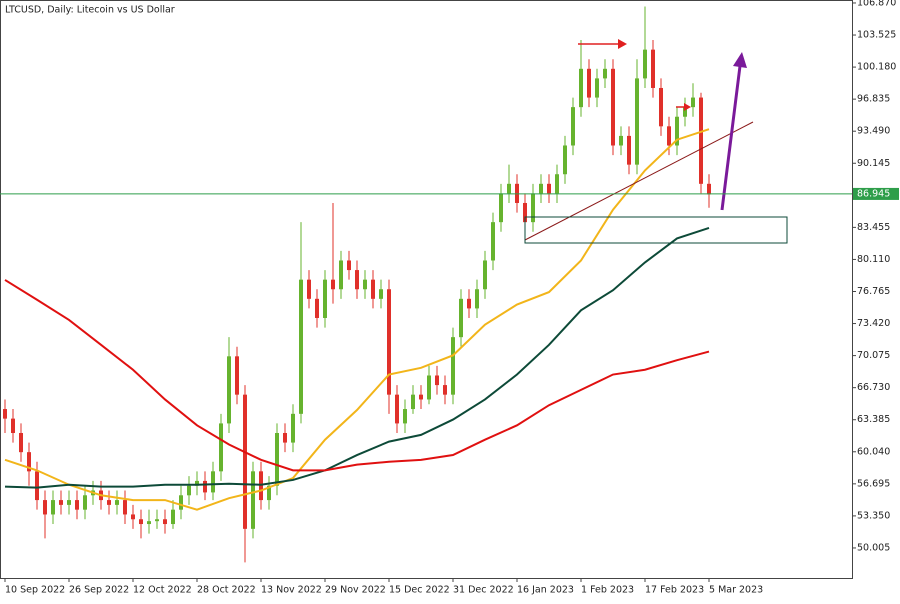 This screenshot has width=900, height=604. I want to click on y-tick-label: 60.040, so click(873, 451).